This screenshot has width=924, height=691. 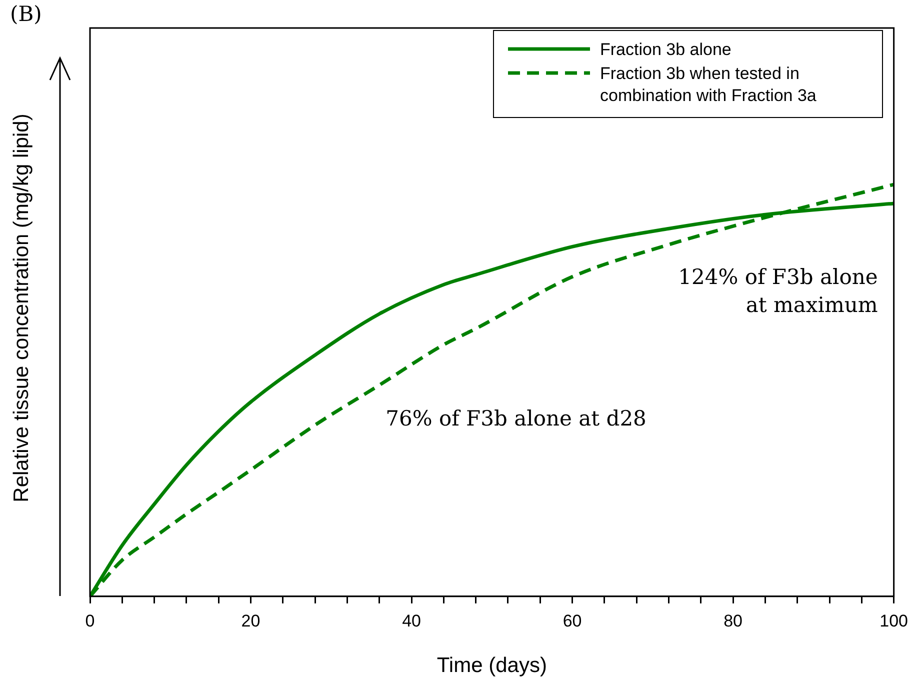 I want to click on x-tick-label: 0, so click(x=90, y=620).